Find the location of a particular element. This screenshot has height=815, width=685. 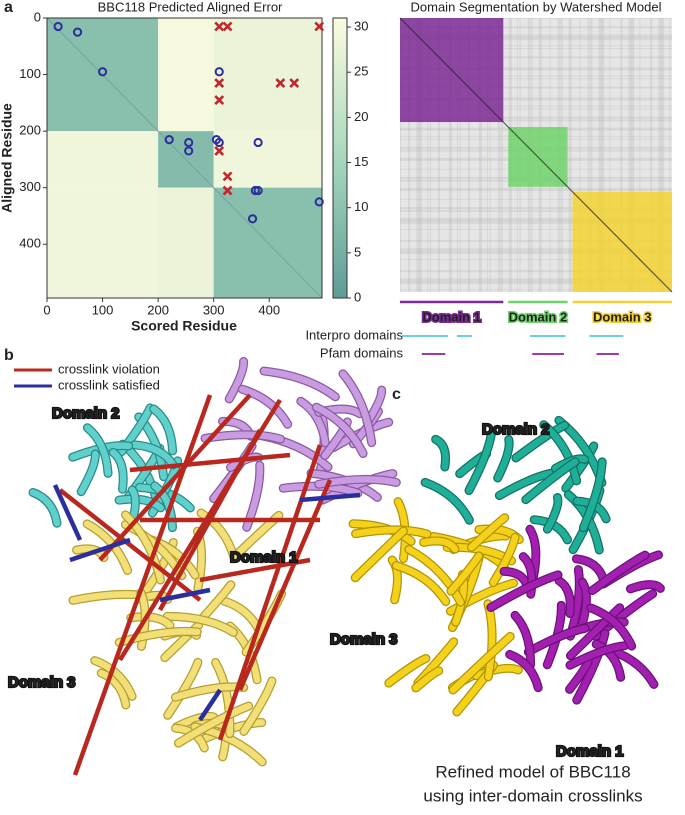

x-tick-label: 300 is located at coordinates (214, 309).